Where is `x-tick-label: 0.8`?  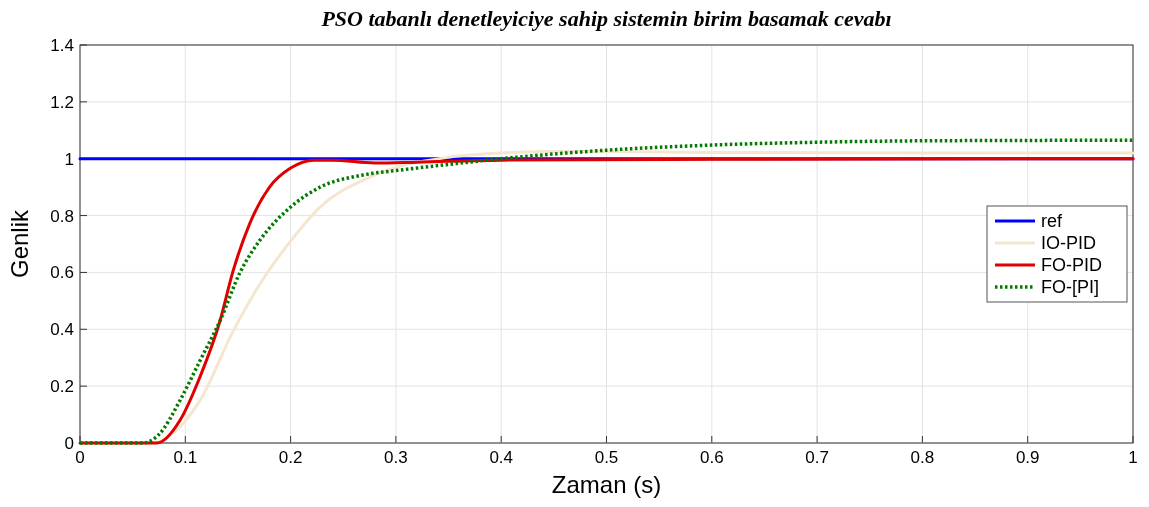
x-tick-label: 0.8 is located at coordinates (922, 457).